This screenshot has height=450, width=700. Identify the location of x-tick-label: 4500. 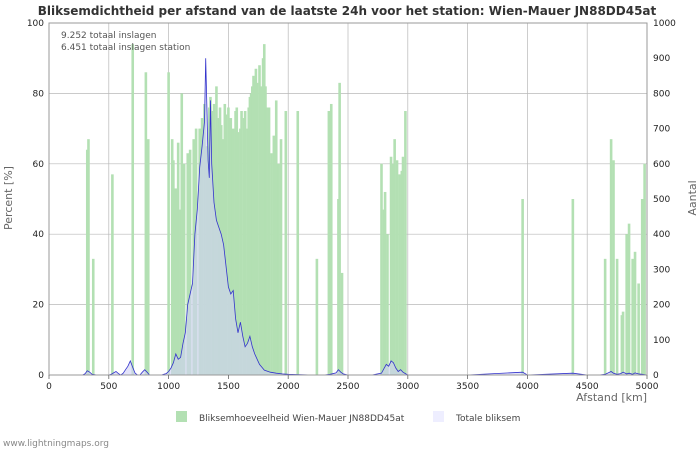
(587, 387).